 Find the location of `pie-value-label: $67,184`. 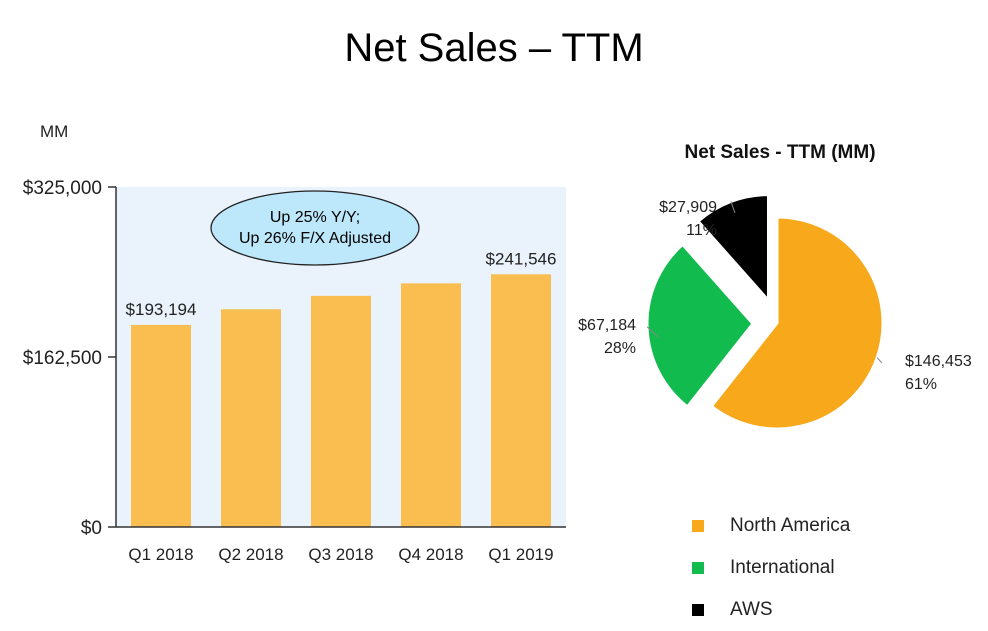

pie-value-label: $67,184 is located at coordinates (607, 325).